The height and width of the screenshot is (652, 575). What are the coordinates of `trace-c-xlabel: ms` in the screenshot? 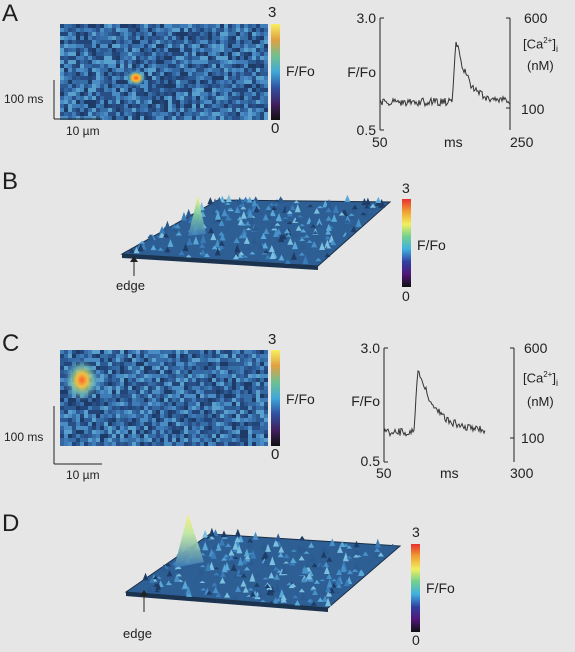 It's located at (449, 473).